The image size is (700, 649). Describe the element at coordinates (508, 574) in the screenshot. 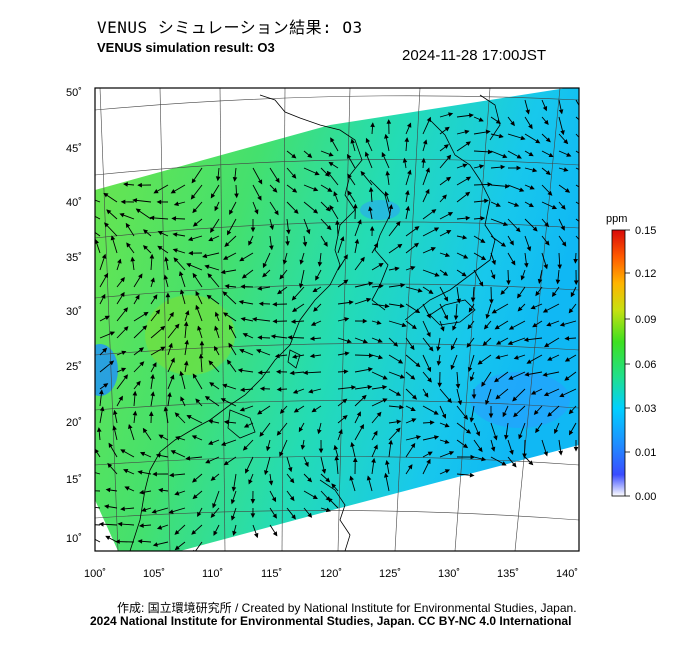

I see `lon-tick: 135˚` at that location.